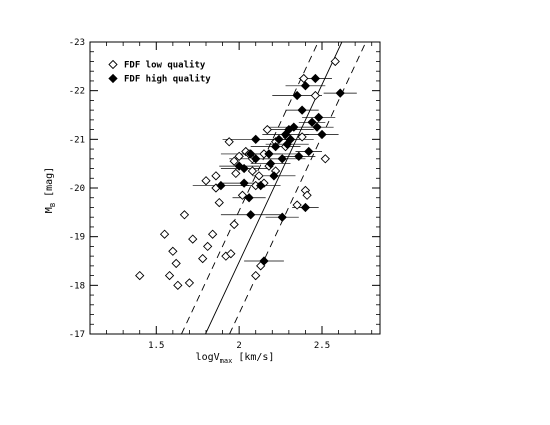  I want to click on legend-filled-diamond-icon, so click(113, 78).